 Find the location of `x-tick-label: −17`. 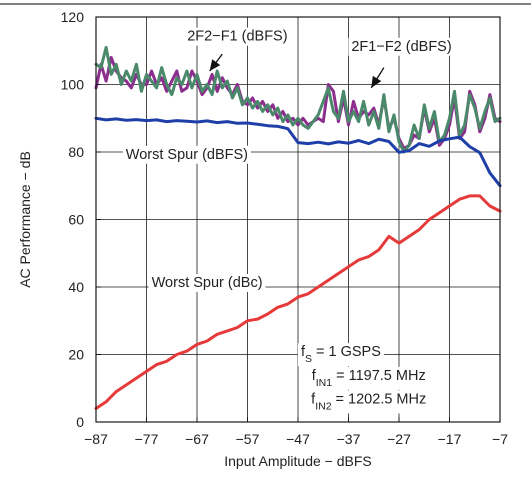

x-tick-label: −17 is located at coordinates (450, 439).